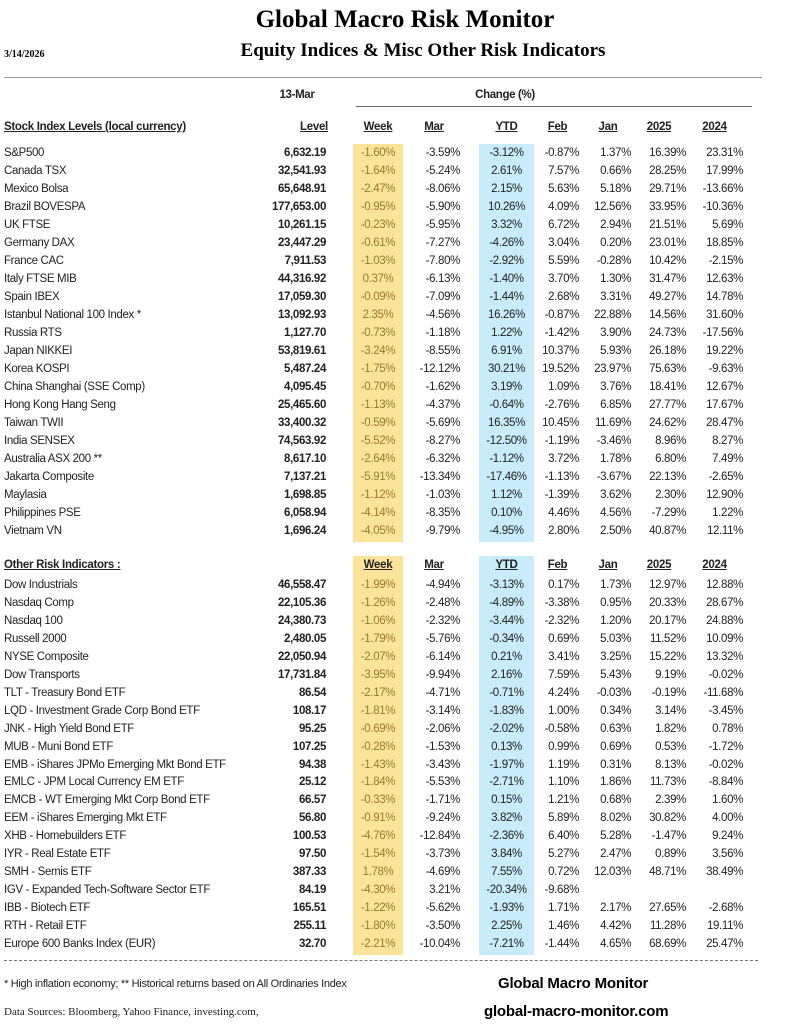 Image resolution: width=789 pixels, height=1024 pixels. Describe the element at coordinates (667, 189) in the screenshot. I see `cell-2025: 29.71%` at that location.